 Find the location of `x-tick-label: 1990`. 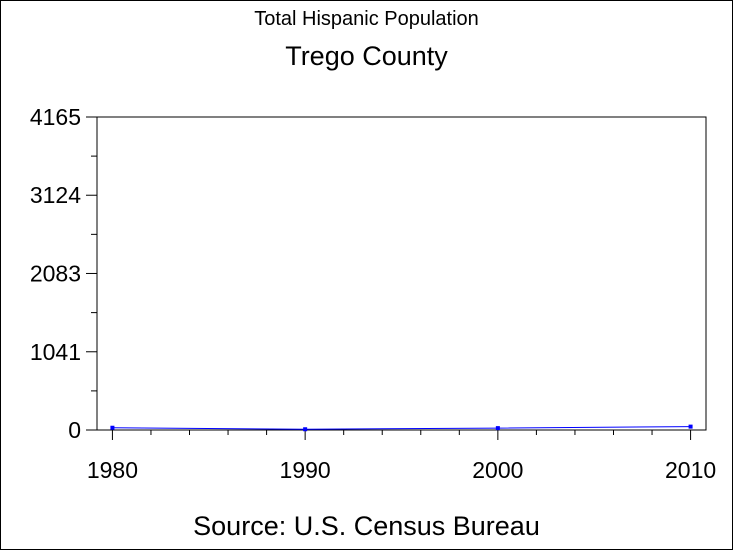

x-tick-label: 1990 is located at coordinates (305, 470).